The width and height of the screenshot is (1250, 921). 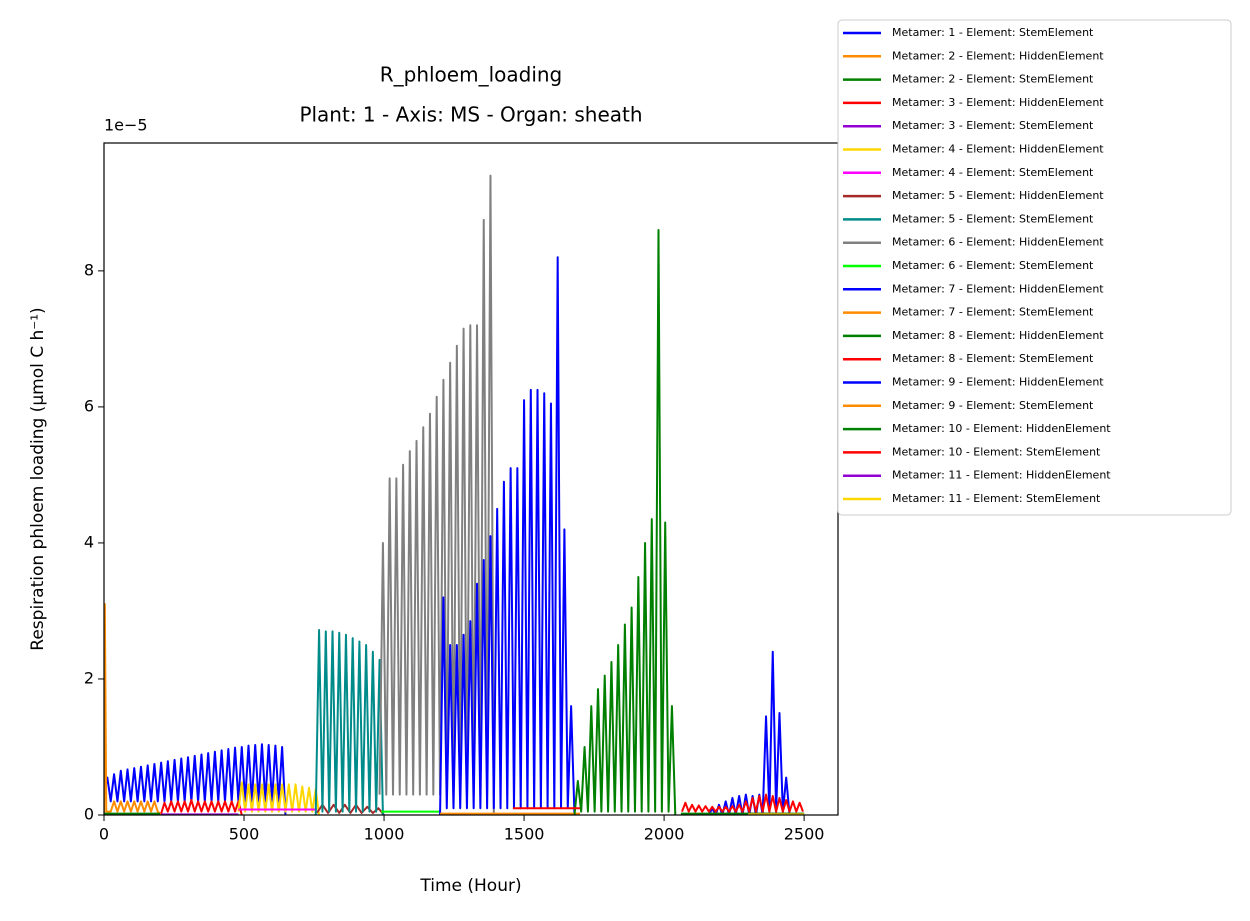 What do you see at coordinates (998, 149) in the screenshot?
I see `legend-label: Metamer: 4 - Element: HiddenElement` at bounding box center [998, 149].